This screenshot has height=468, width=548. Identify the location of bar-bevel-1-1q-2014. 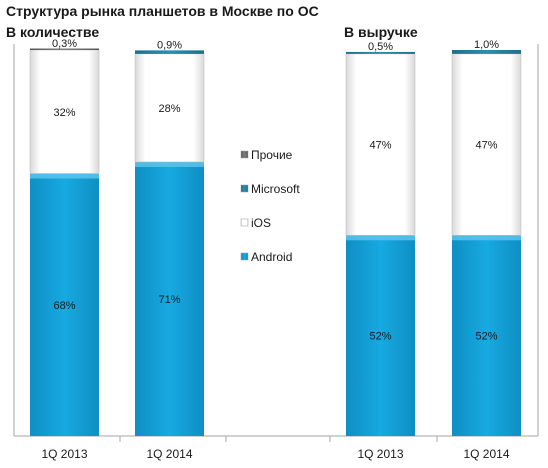
(169, 164).